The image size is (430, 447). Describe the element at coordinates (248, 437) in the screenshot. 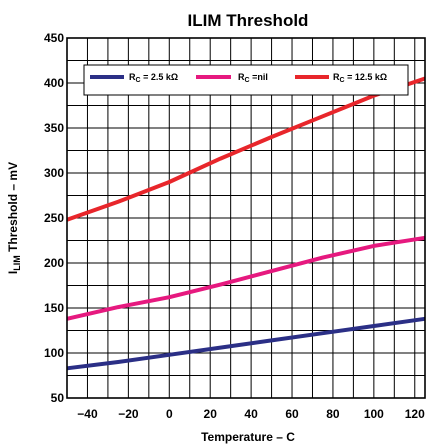

I see `x-axis-label: Temperature – C` at that location.